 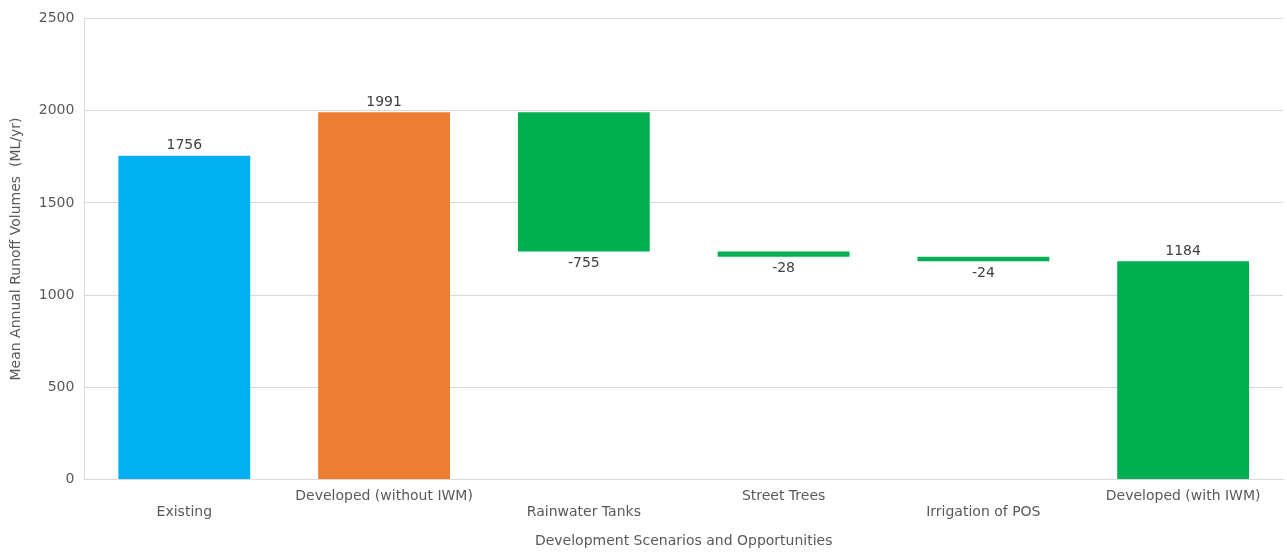 I want to click on x-tick-label: Street Trees, so click(x=783, y=494).